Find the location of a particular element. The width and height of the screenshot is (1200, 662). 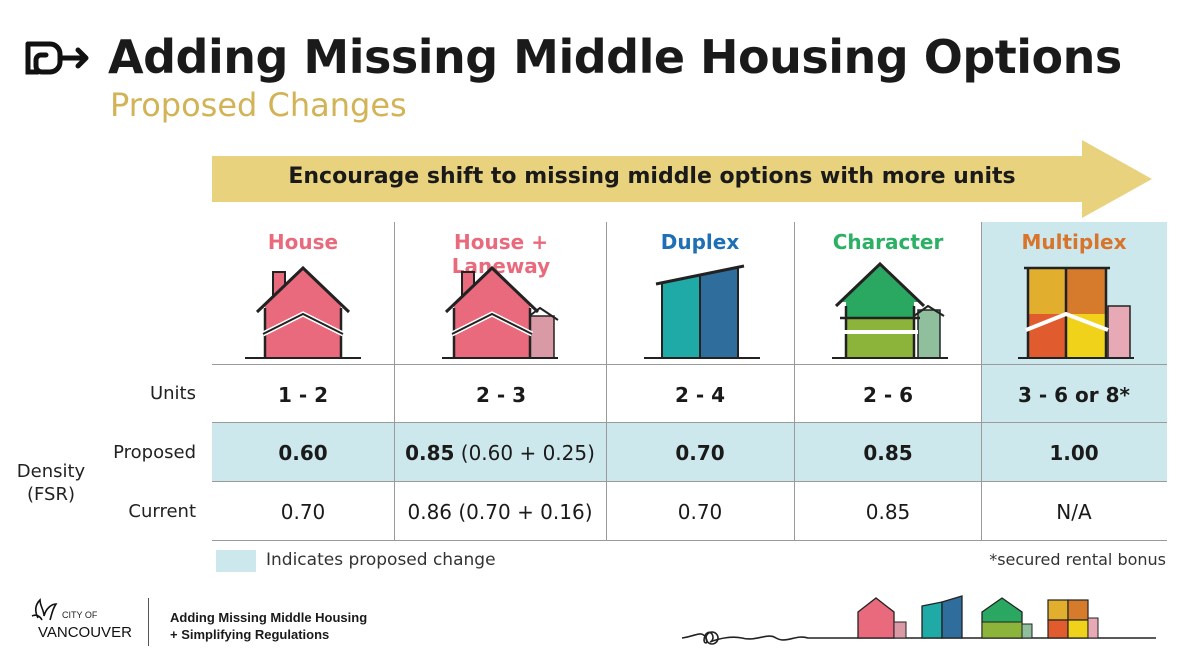

footer-divider is located at coordinates (148, 622).